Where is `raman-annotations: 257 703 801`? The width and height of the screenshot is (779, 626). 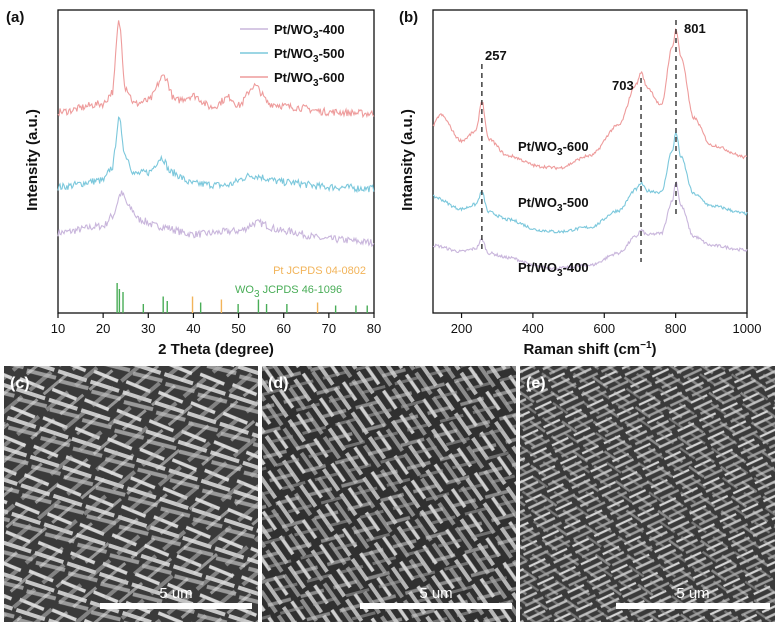 raman-annotations: 257 703 801 is located at coordinates (595, 57).